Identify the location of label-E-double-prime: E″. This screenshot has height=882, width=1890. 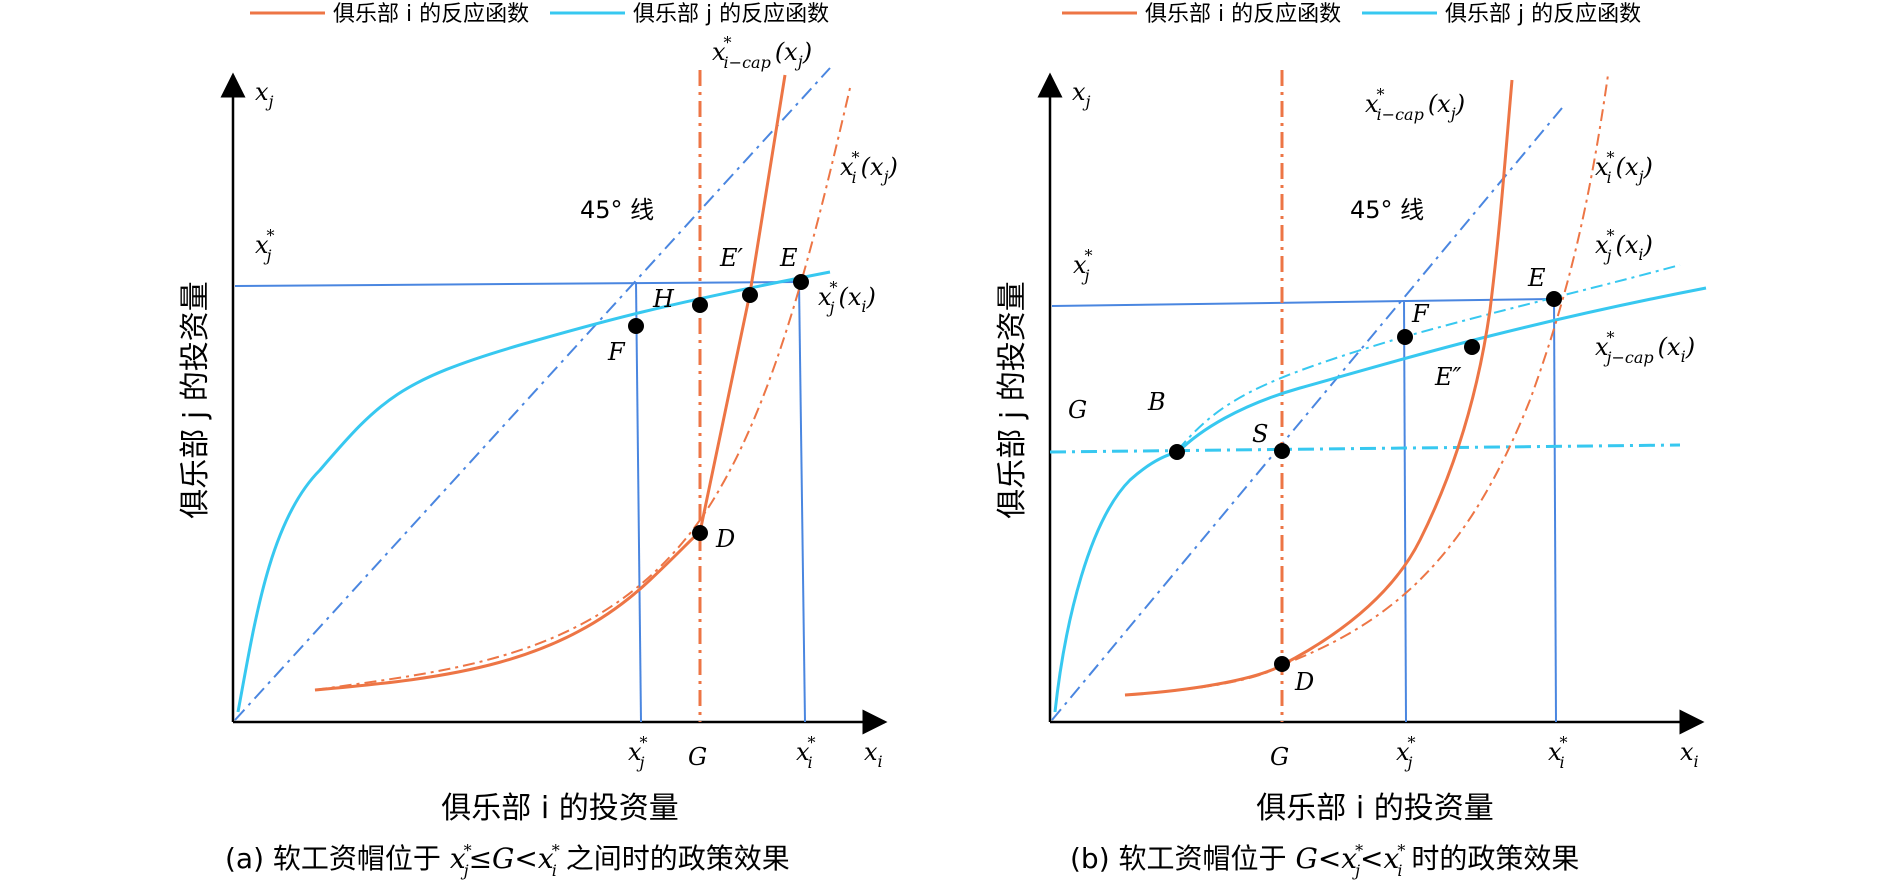
(1448, 377).